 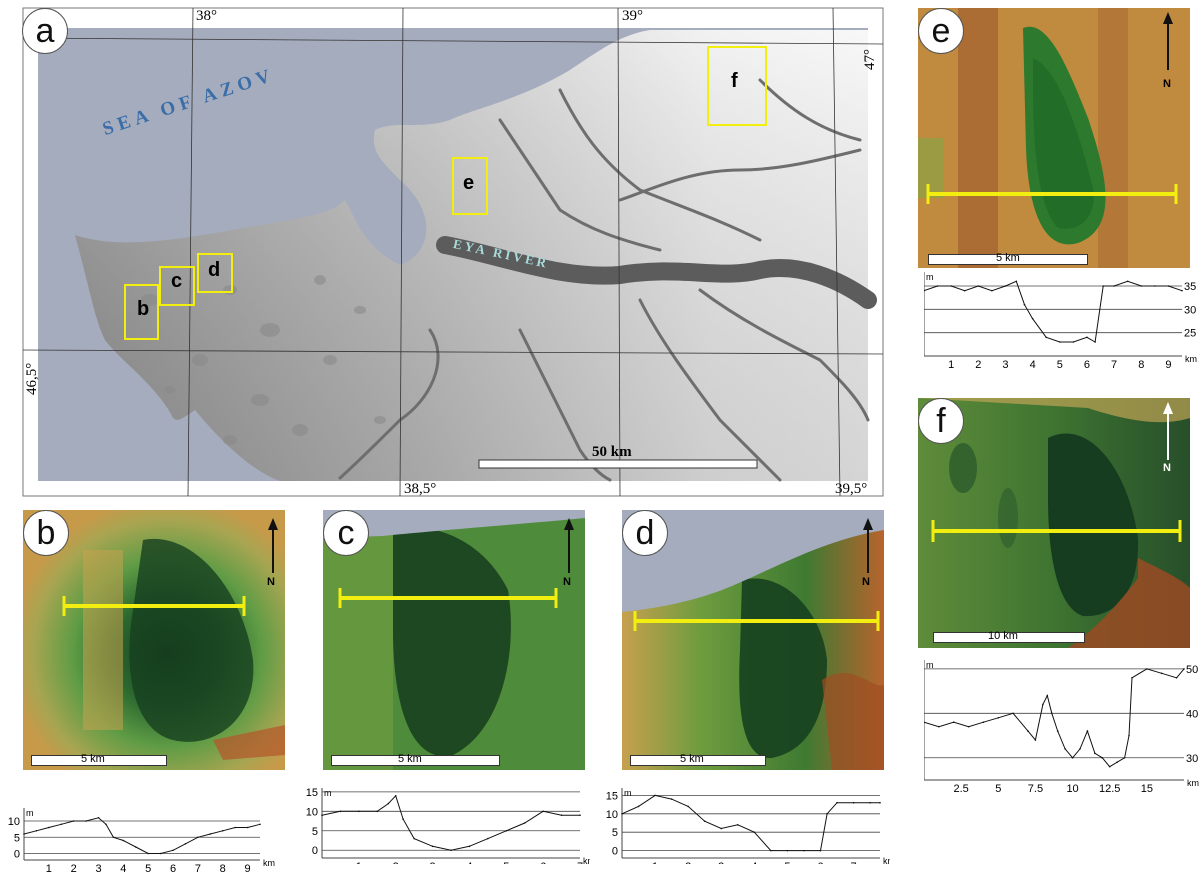 I want to click on scale-bar-c, so click(x=415, y=760).